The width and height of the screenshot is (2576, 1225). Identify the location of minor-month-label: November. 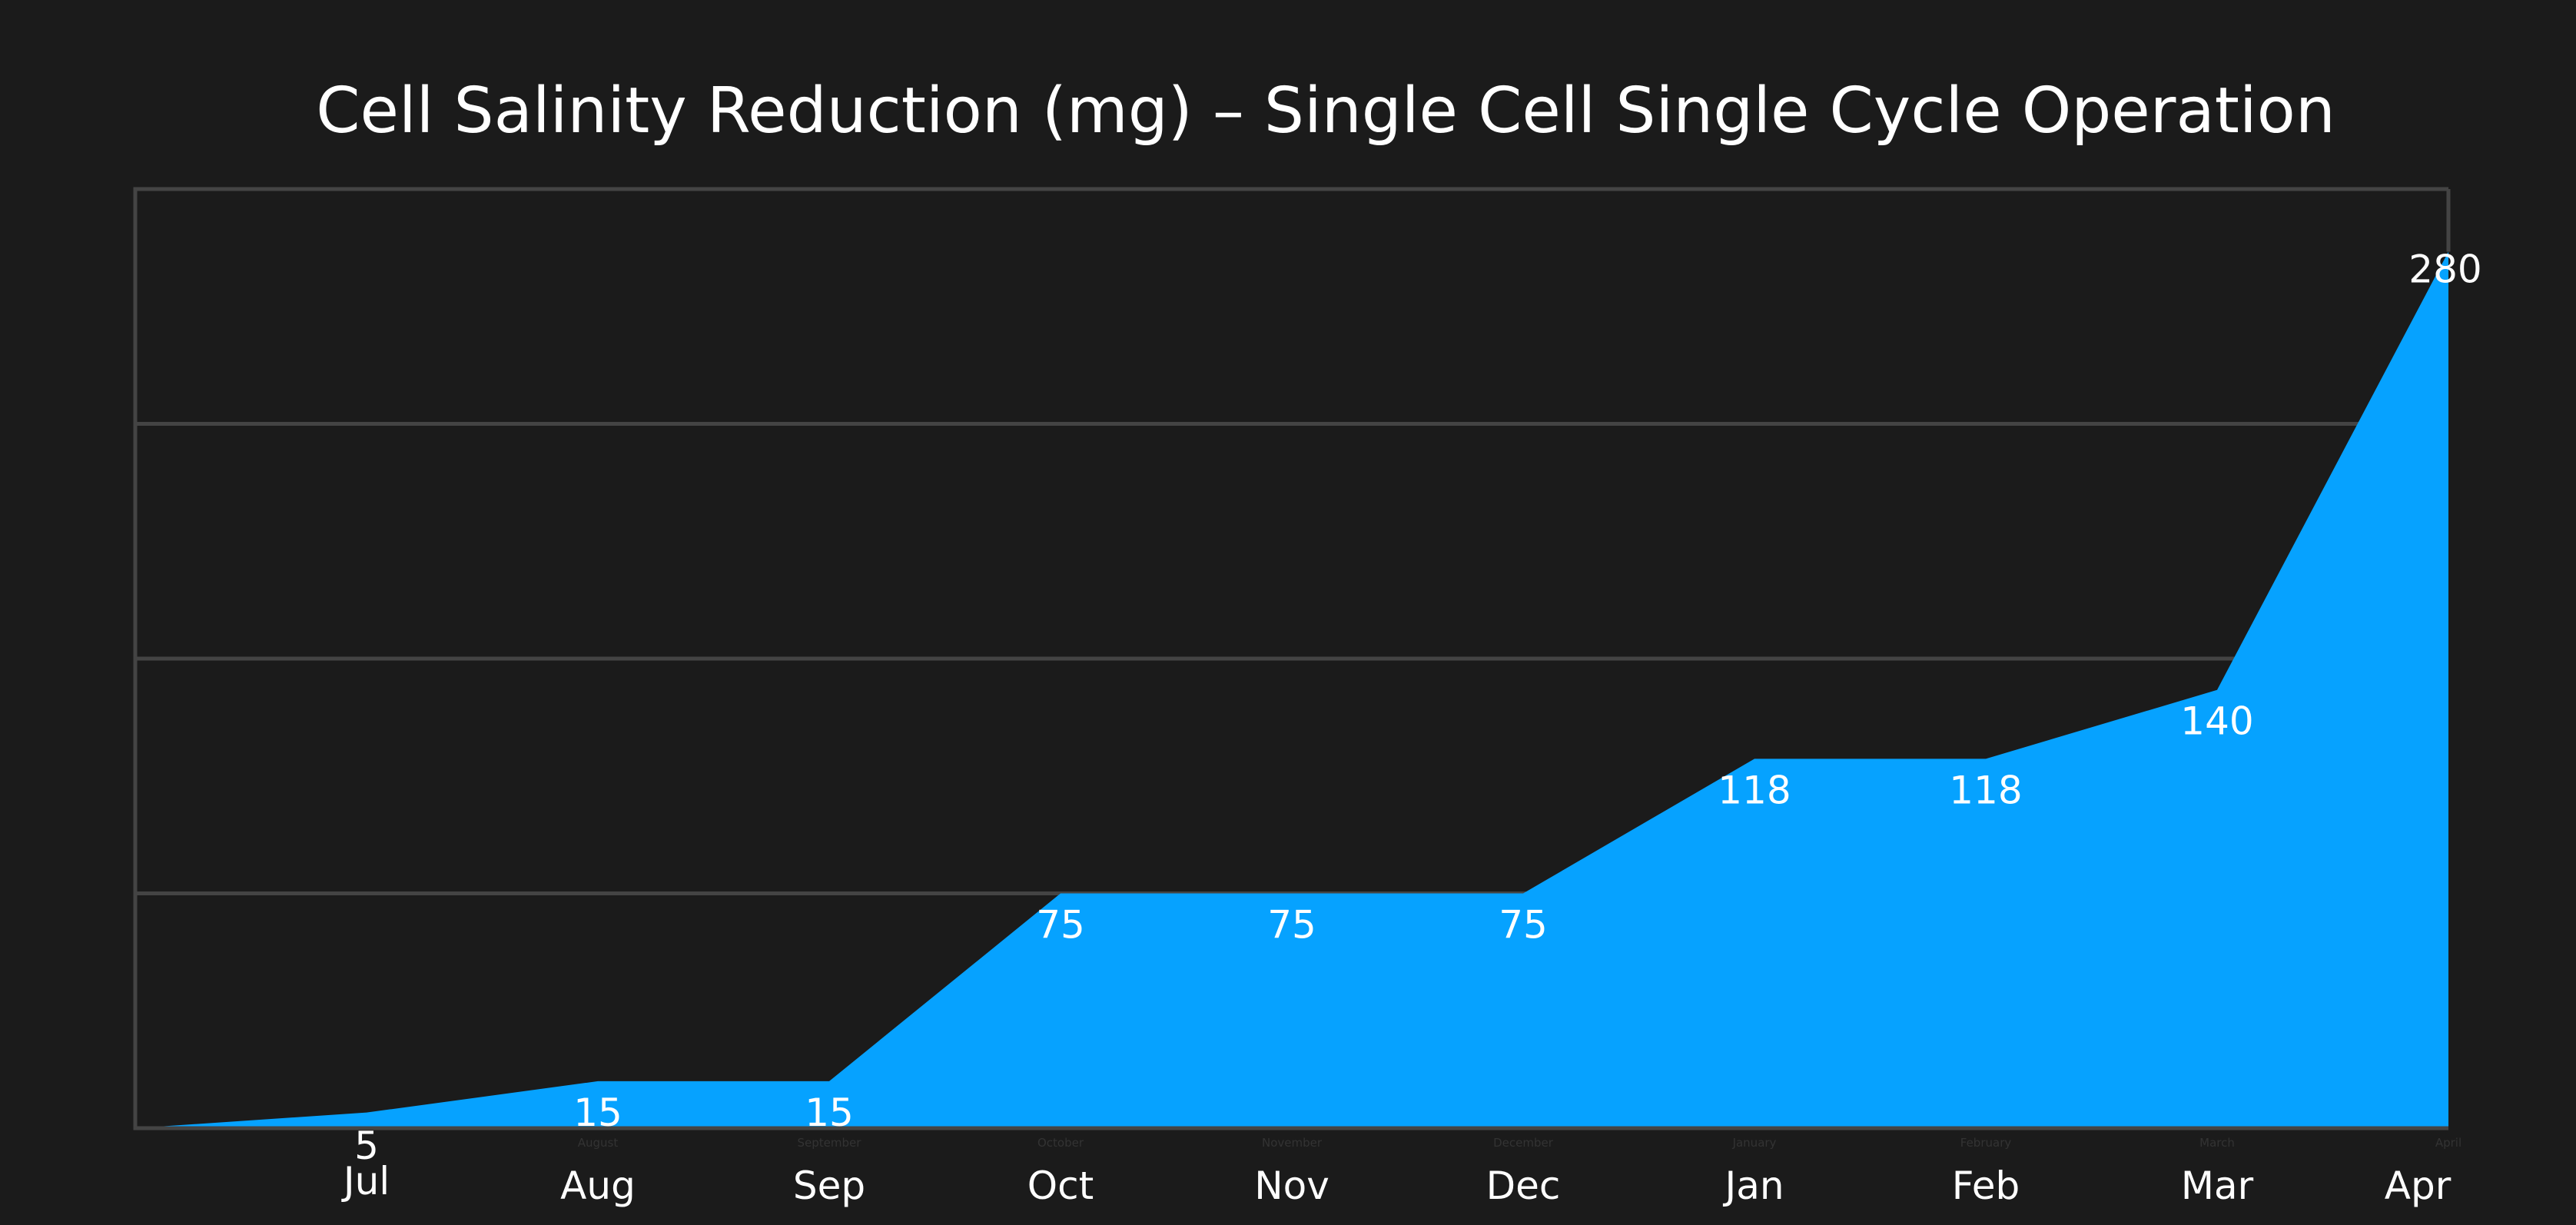
(1292, 1143).